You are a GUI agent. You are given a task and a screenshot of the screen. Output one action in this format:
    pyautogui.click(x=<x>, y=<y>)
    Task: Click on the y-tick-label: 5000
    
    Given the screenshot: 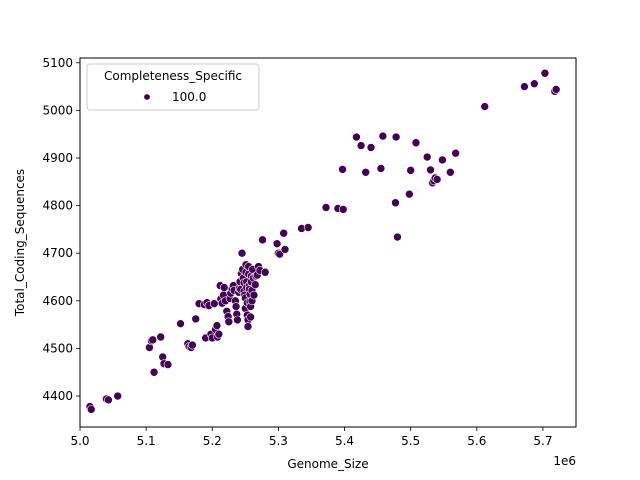 What is the action you would take?
    pyautogui.click(x=57, y=110)
    